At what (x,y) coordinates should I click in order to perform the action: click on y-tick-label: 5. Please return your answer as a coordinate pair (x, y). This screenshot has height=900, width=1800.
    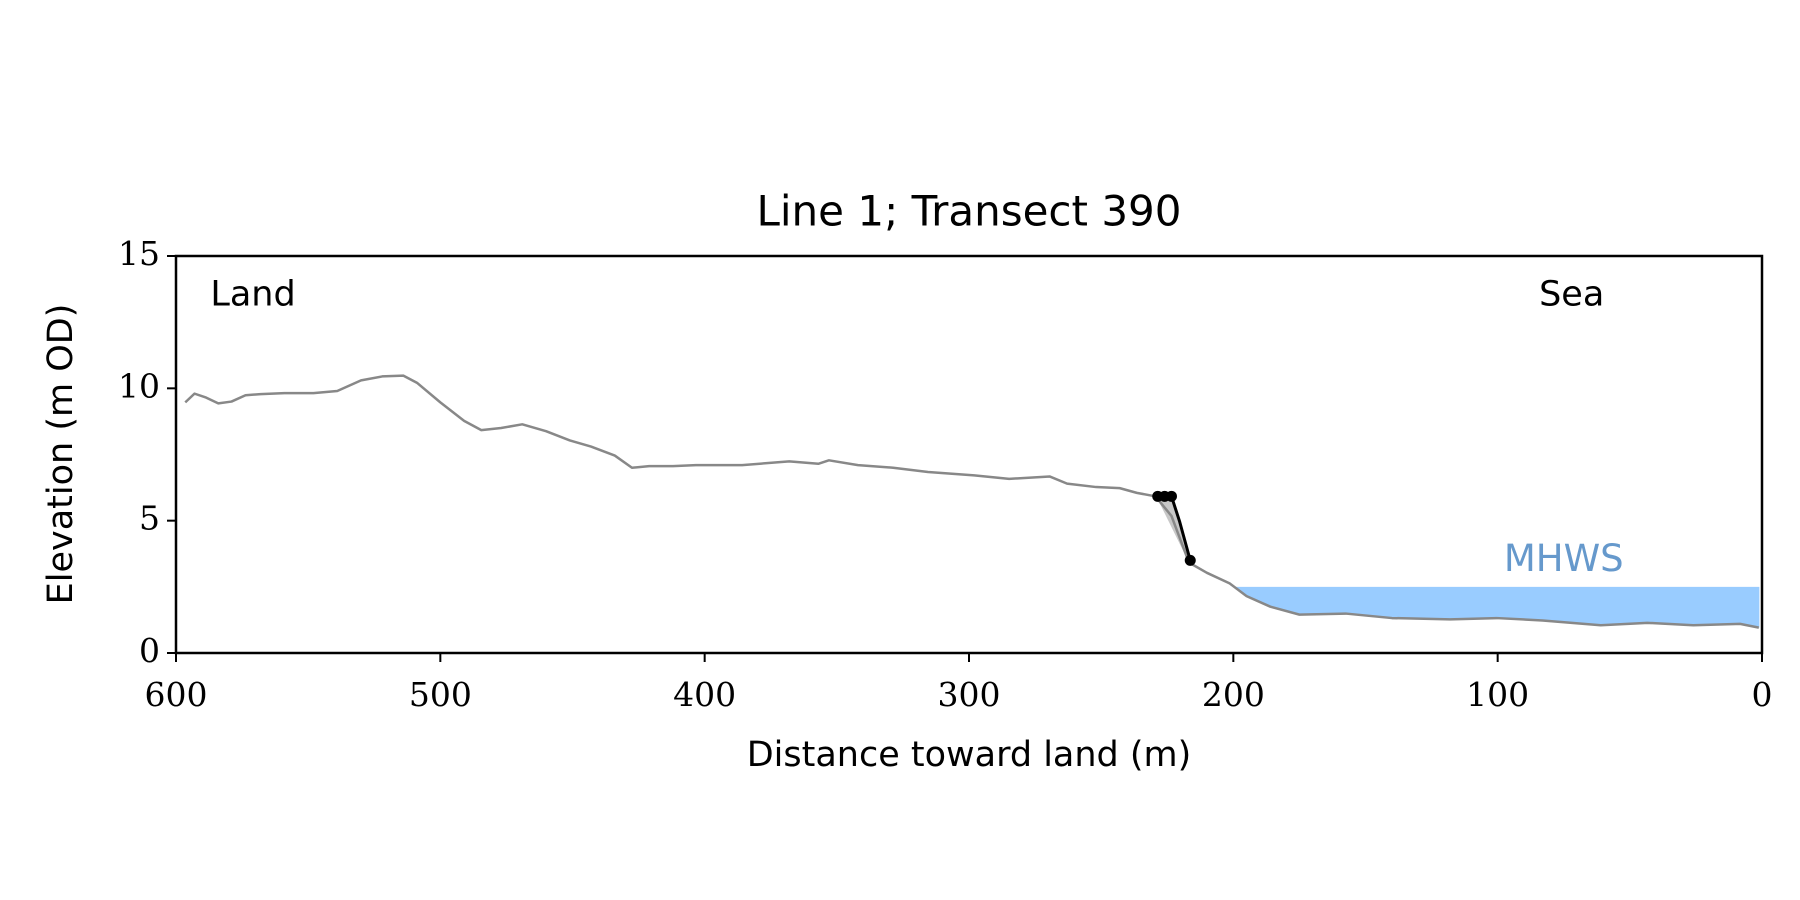
    Looking at the image, I should click on (149, 518).